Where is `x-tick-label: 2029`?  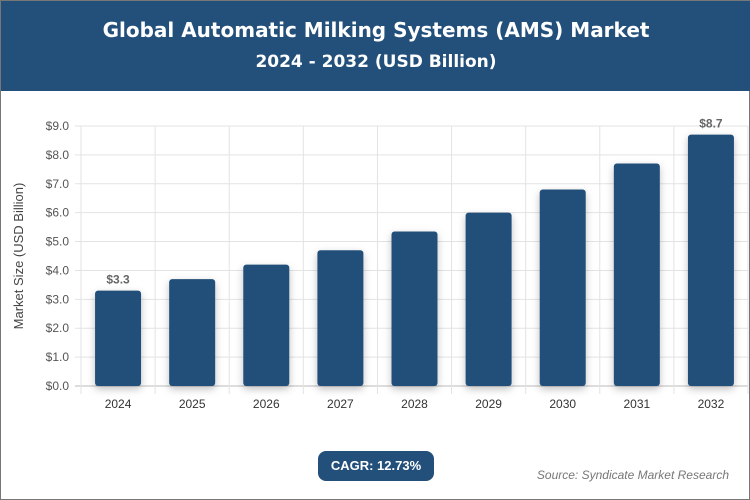 x-tick-label: 2029 is located at coordinates (488, 404).